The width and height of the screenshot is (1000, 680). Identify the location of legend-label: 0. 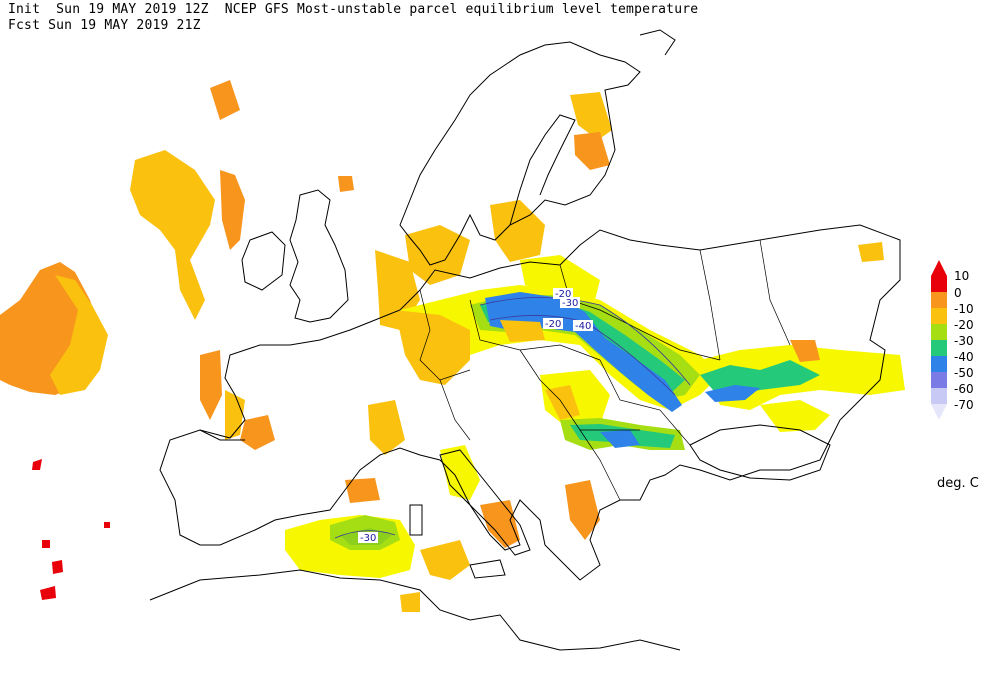
(958, 293).